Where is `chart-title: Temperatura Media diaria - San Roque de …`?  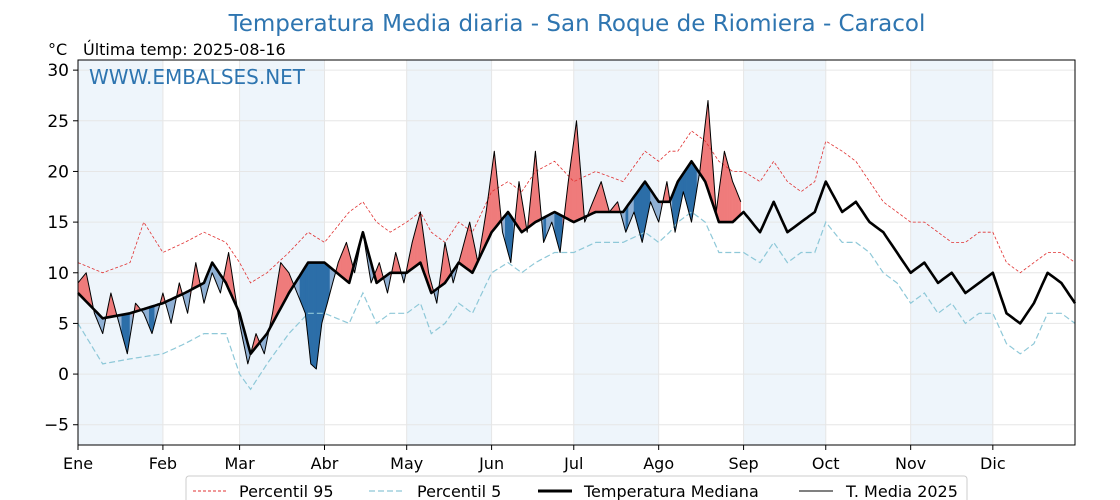
chart-title: Temperatura Media diaria - San Roque de … is located at coordinates (577, 24).